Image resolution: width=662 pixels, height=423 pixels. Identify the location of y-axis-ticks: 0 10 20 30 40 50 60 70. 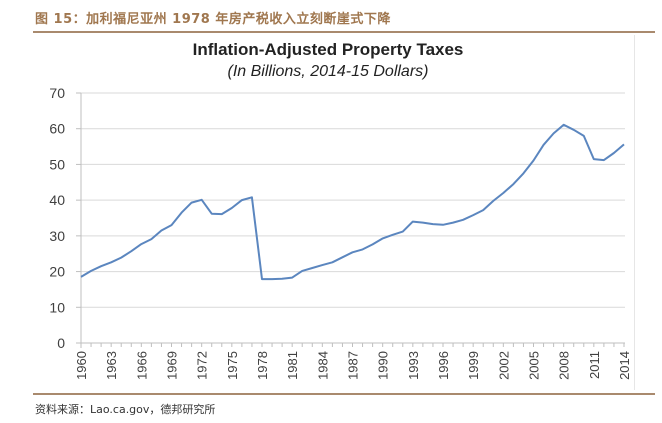
(65, 218).